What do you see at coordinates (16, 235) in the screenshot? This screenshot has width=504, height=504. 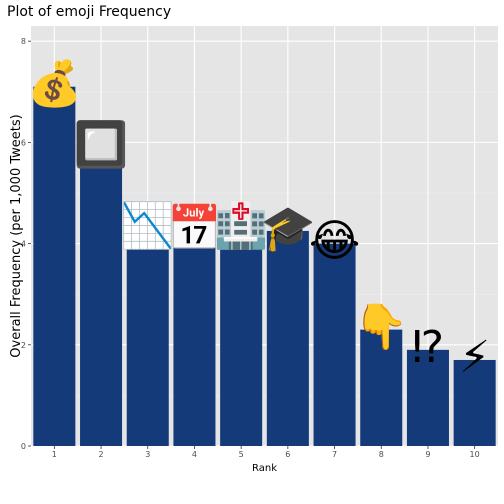 I see `y-axis-title: Overall Frequency (per 1,000 Tweets)` at bounding box center [16, 235].